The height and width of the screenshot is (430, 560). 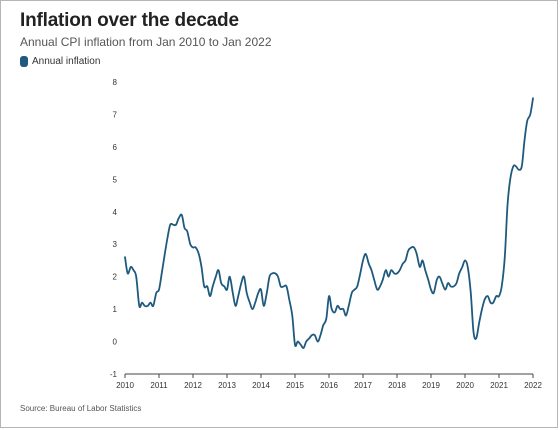 I want to click on y-tick-label: 3, so click(x=115, y=244).